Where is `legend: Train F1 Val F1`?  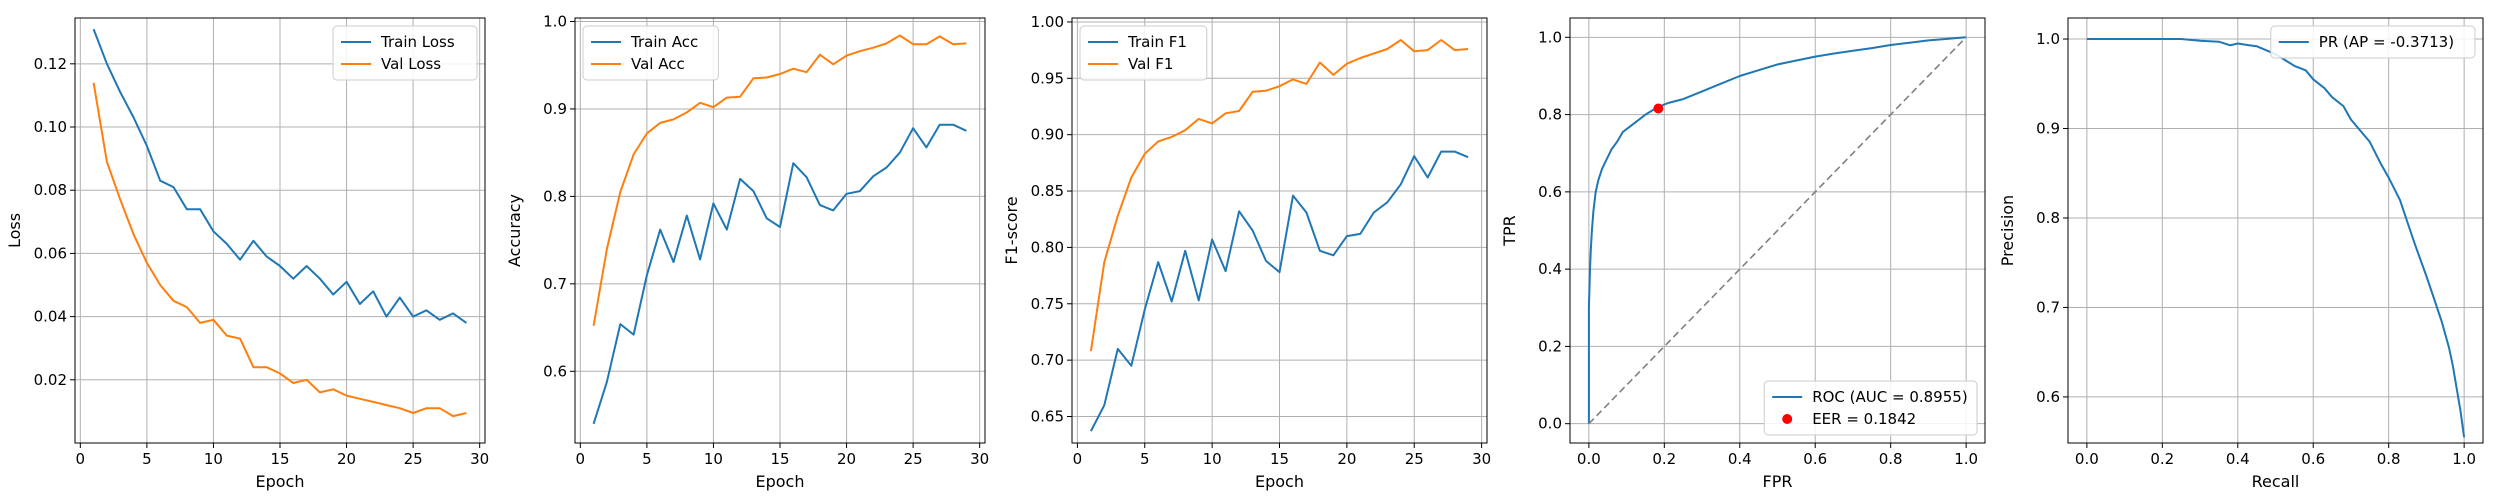 legend: Train F1 Val F1 is located at coordinates (1143, 53).